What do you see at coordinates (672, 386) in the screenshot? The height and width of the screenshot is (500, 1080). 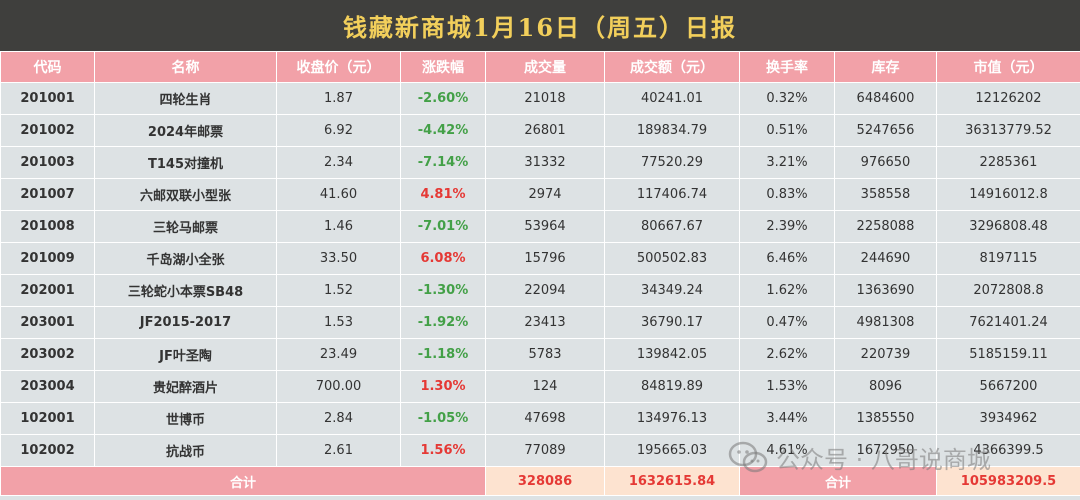 I see `cell-amount: 84819.89` at bounding box center [672, 386].